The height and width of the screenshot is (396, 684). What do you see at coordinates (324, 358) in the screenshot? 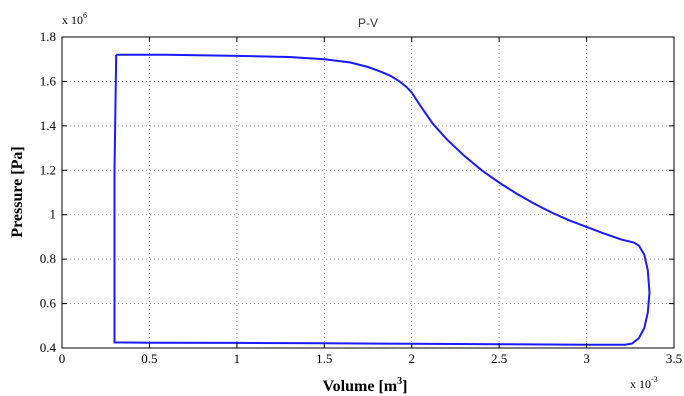
I see `x-tick-label: 1.5` at bounding box center [324, 358].